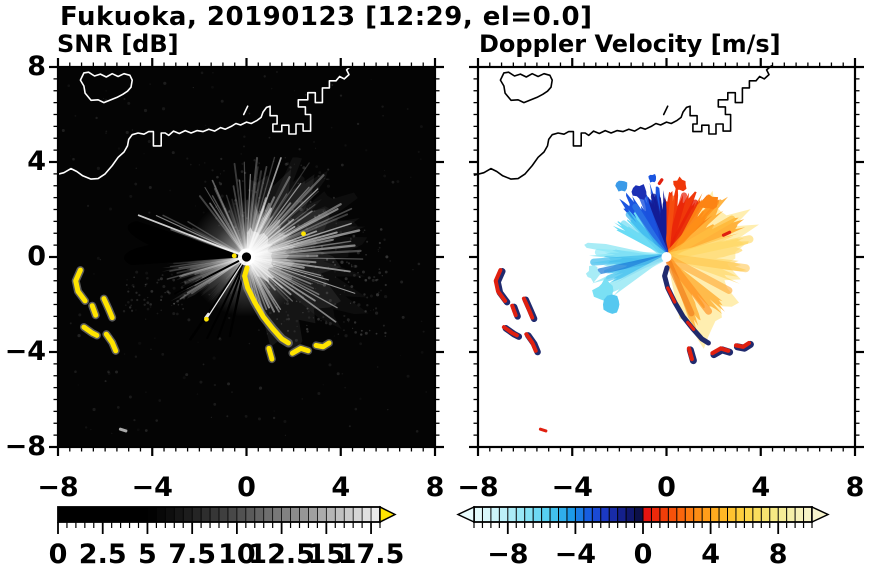 The image size is (870, 570). Describe the element at coordinates (371, 554) in the screenshot. I see `snr-colorbar-tick-label: 17.5` at that location.